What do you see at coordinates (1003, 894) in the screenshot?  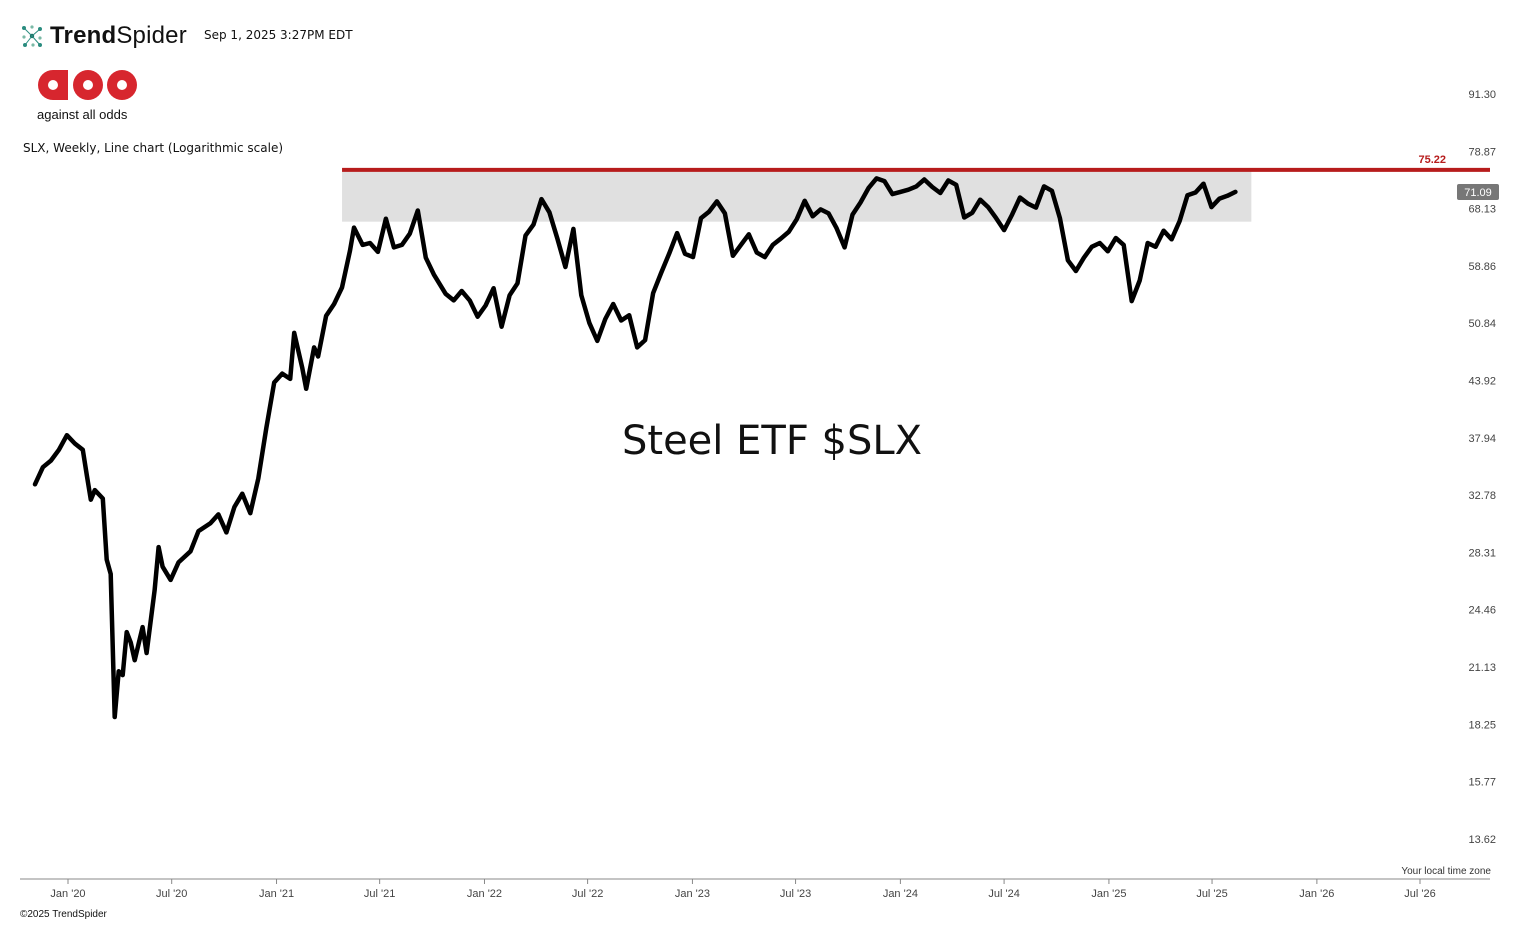 I see `x-tick-label: Jul '24` at bounding box center [1003, 894].